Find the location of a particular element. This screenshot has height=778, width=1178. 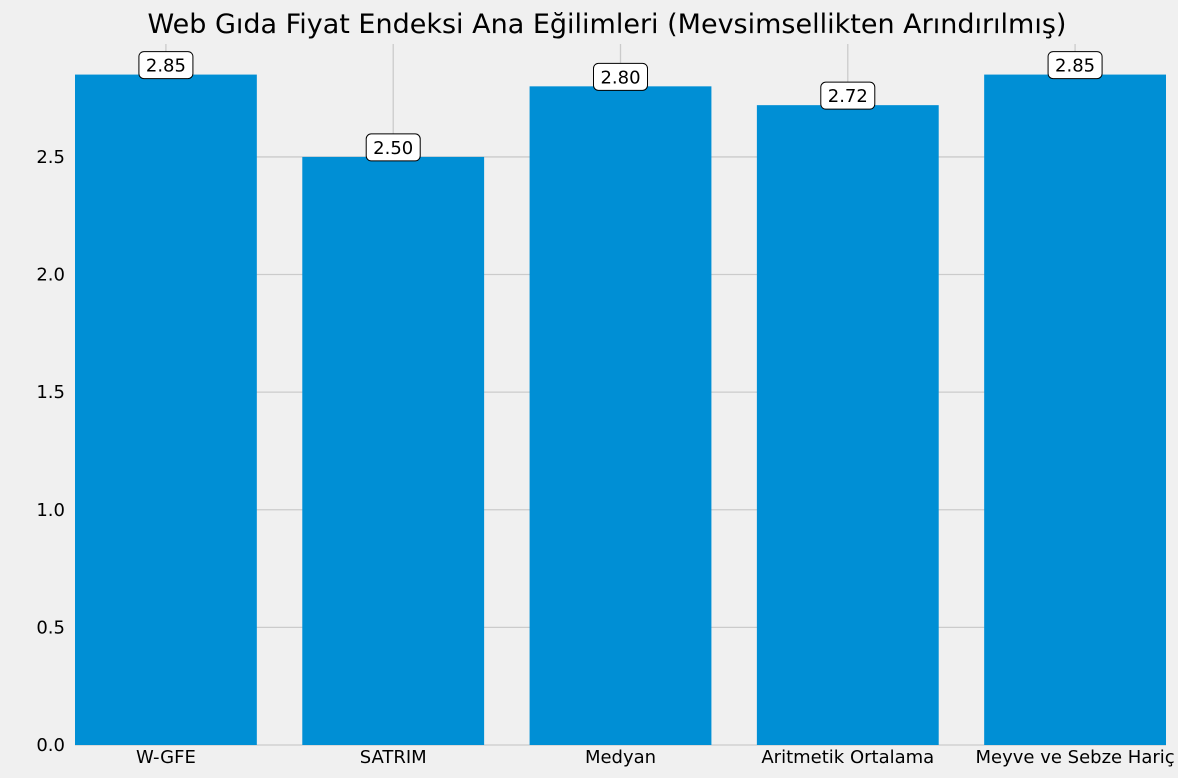

y-tick-label: 1.5 is located at coordinates (50, 392).